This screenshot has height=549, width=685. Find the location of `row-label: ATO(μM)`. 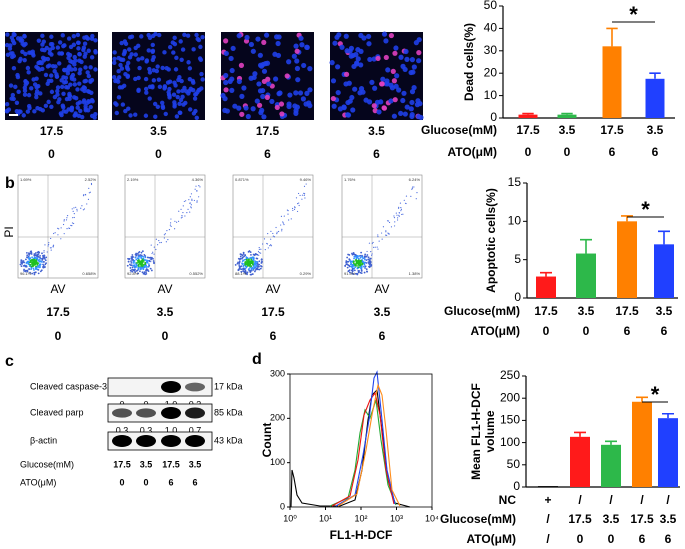

row-label: ATO(μM) is located at coordinates (38, 482).